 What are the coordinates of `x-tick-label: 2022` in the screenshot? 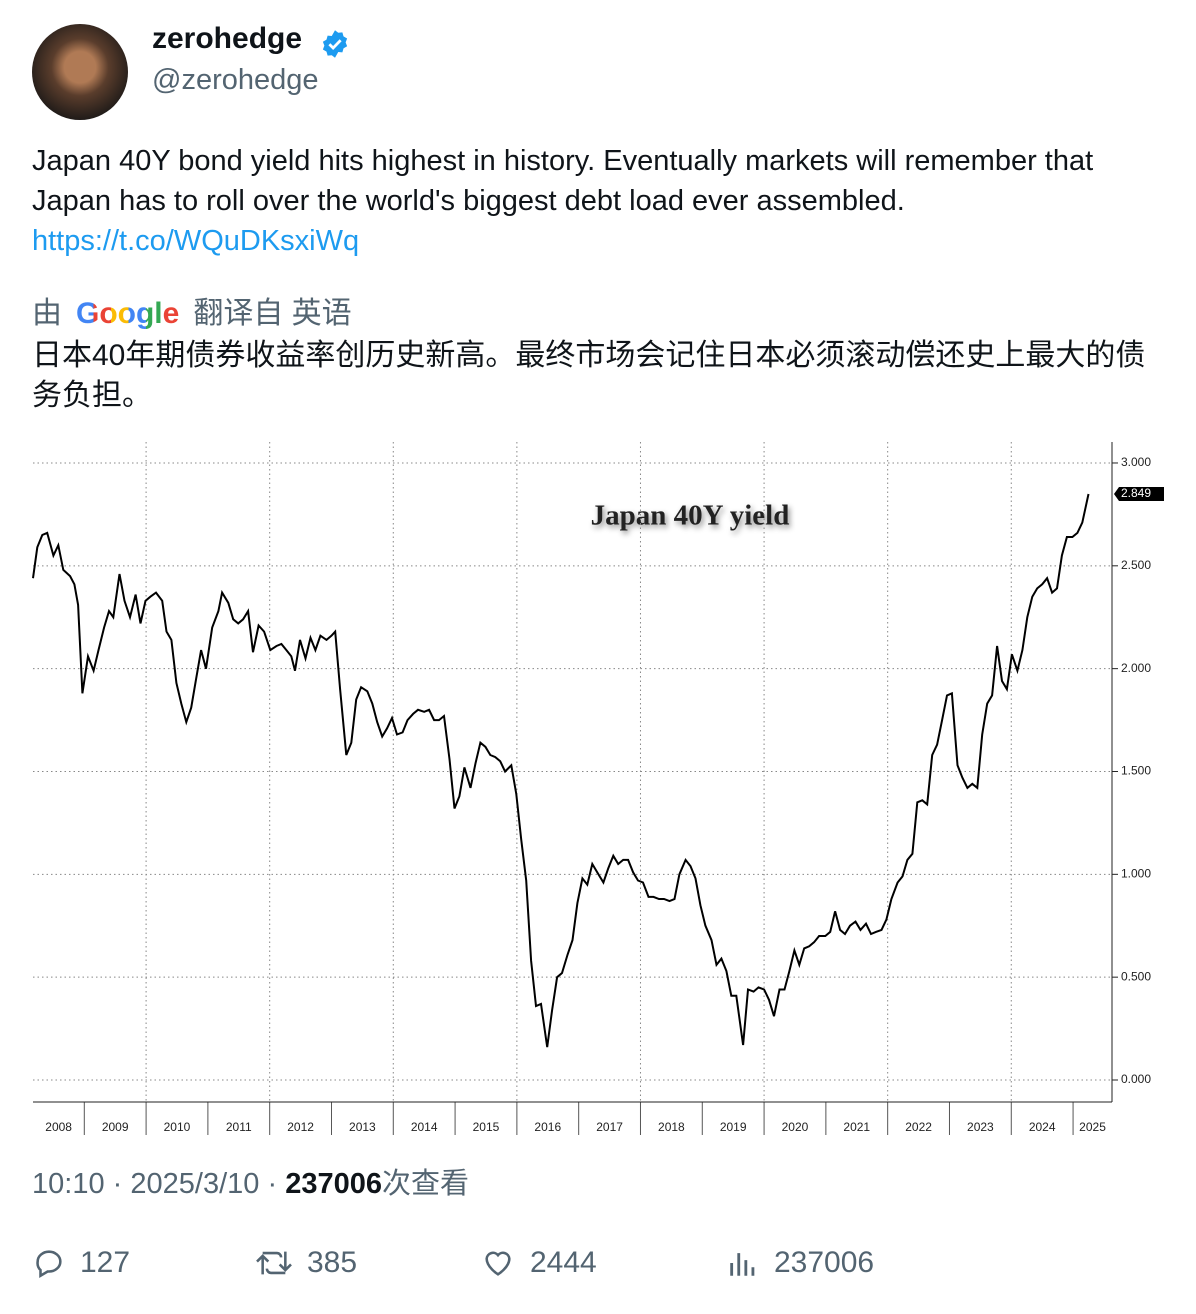 It's located at (918, 1127).